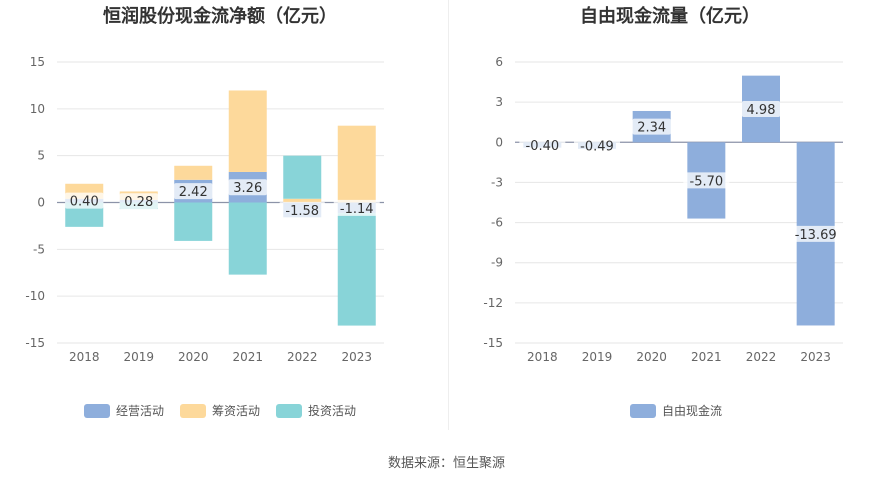 The width and height of the screenshot is (893, 481). I want to click on data-label: -0.49, so click(597, 147).